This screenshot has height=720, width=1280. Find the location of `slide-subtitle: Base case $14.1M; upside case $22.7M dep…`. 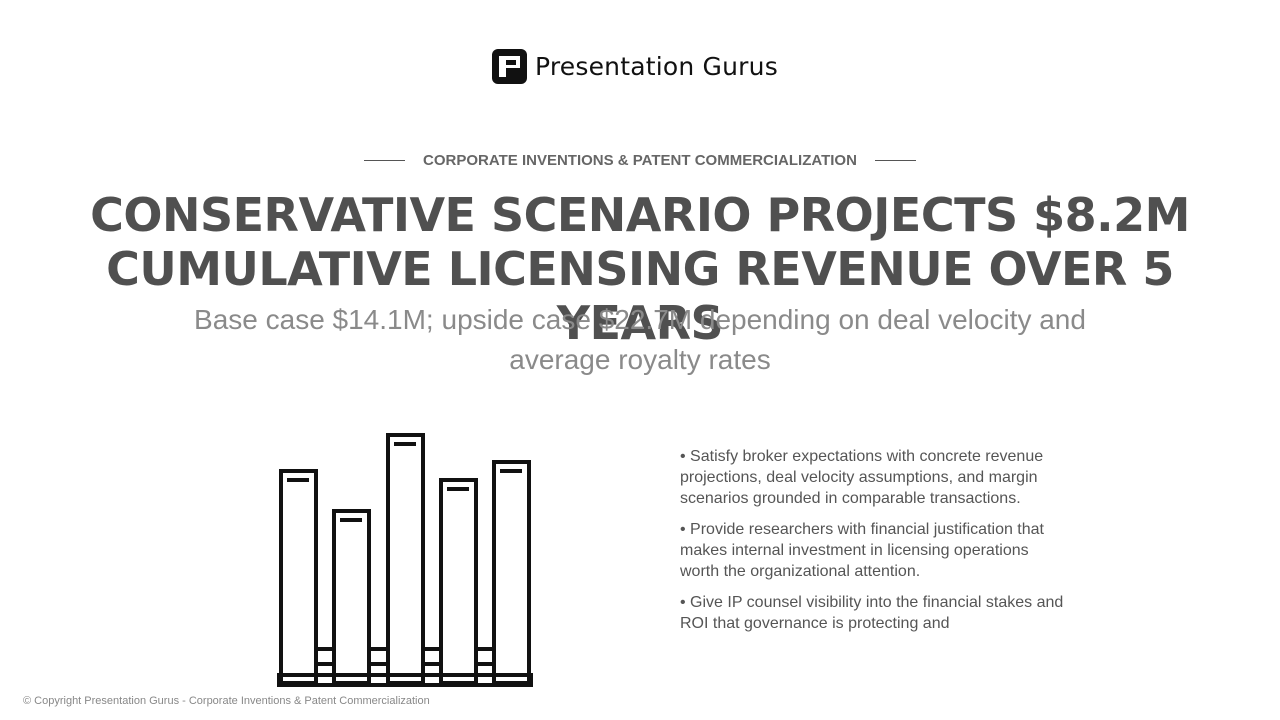

slide-subtitle: Base case $14.1M; upside case $22.7M dep… is located at coordinates (640, 339).